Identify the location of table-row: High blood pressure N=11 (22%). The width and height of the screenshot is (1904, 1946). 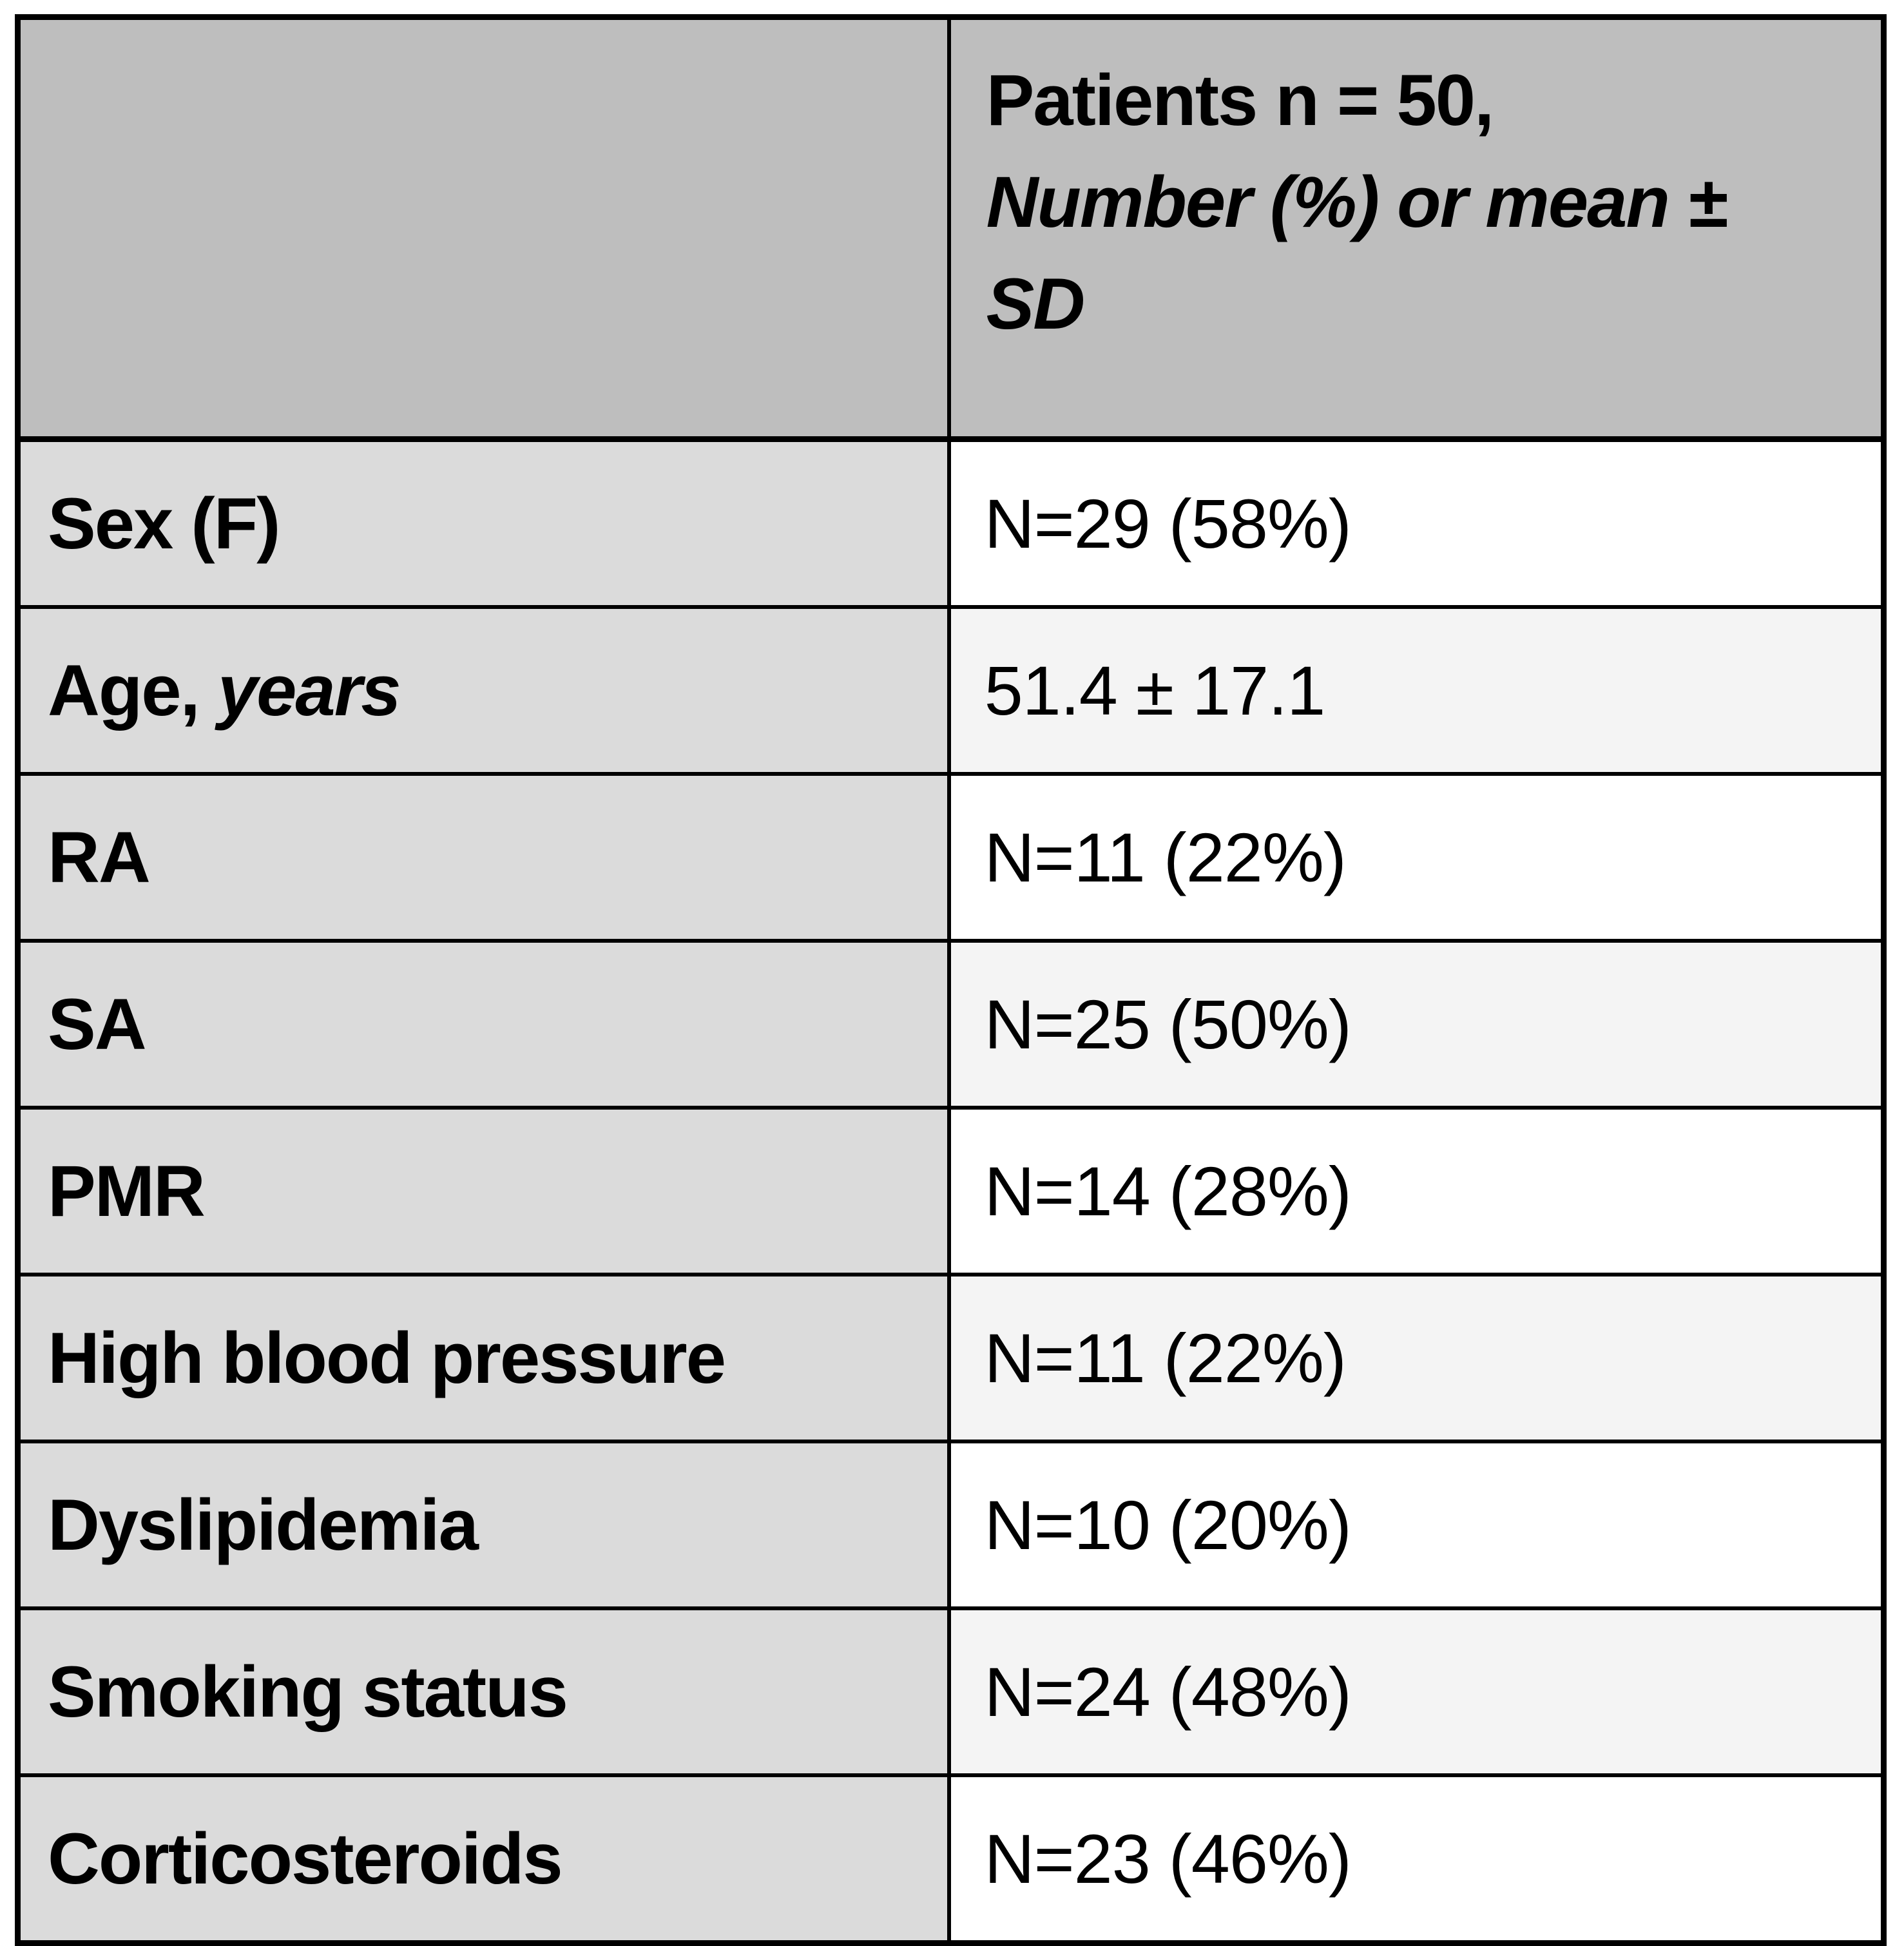
(951, 1358).